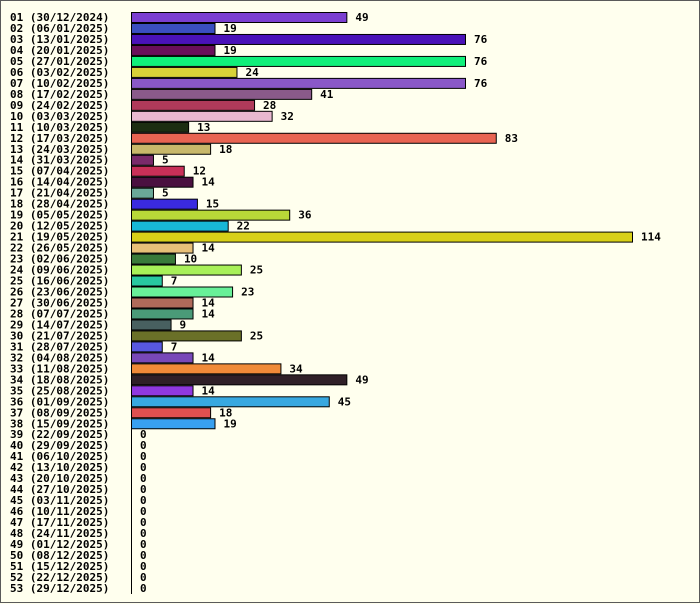  What do you see at coordinates (59, 379) in the screenshot?
I see `category-label: 34 (18/08/2025)` at bounding box center [59, 379].